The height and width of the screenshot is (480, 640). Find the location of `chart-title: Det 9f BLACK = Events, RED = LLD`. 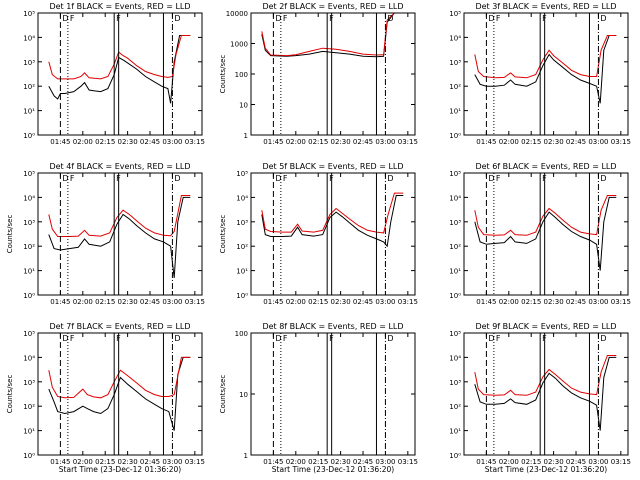

chart-title: Det 9f BLACK = Events, RED = LLD is located at coordinates (545, 326).